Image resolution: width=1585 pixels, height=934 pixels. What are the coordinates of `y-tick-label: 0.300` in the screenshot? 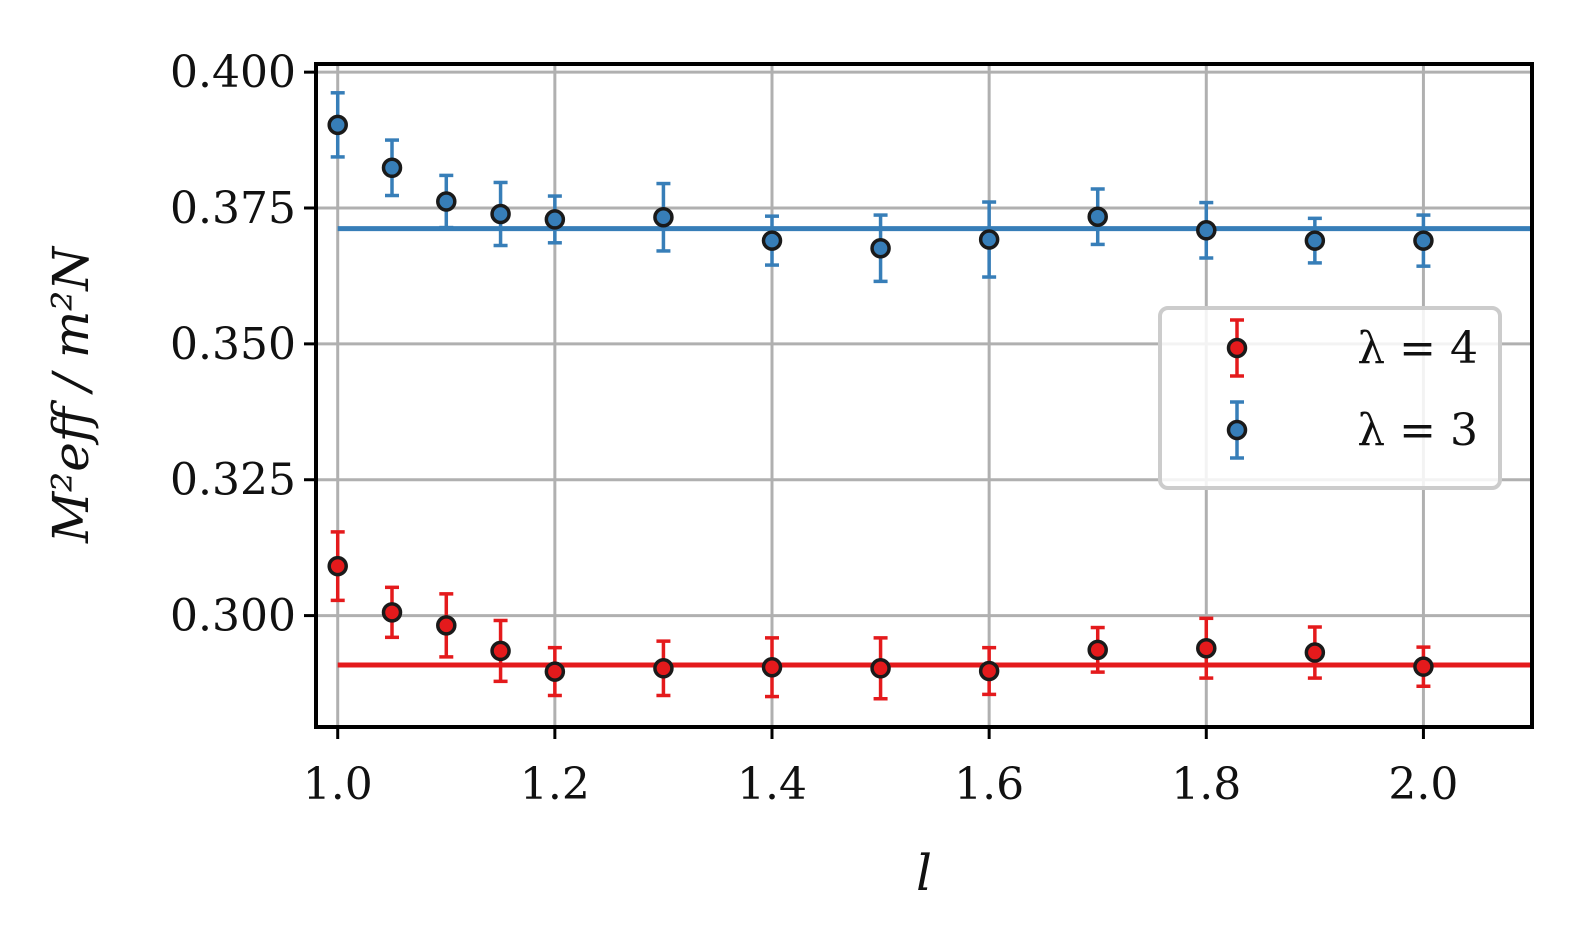 It's located at (233, 616).